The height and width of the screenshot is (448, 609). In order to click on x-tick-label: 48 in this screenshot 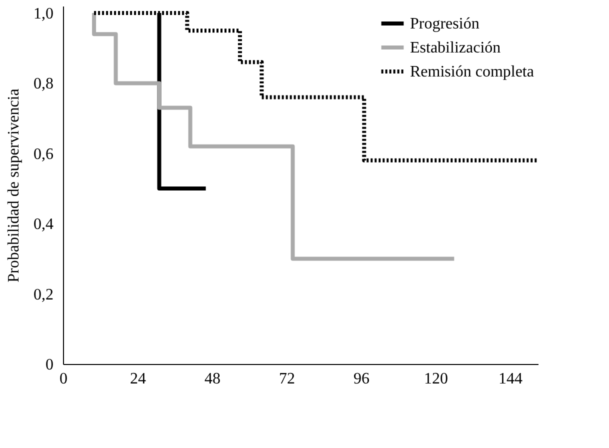, I will do `click(212, 379)`.